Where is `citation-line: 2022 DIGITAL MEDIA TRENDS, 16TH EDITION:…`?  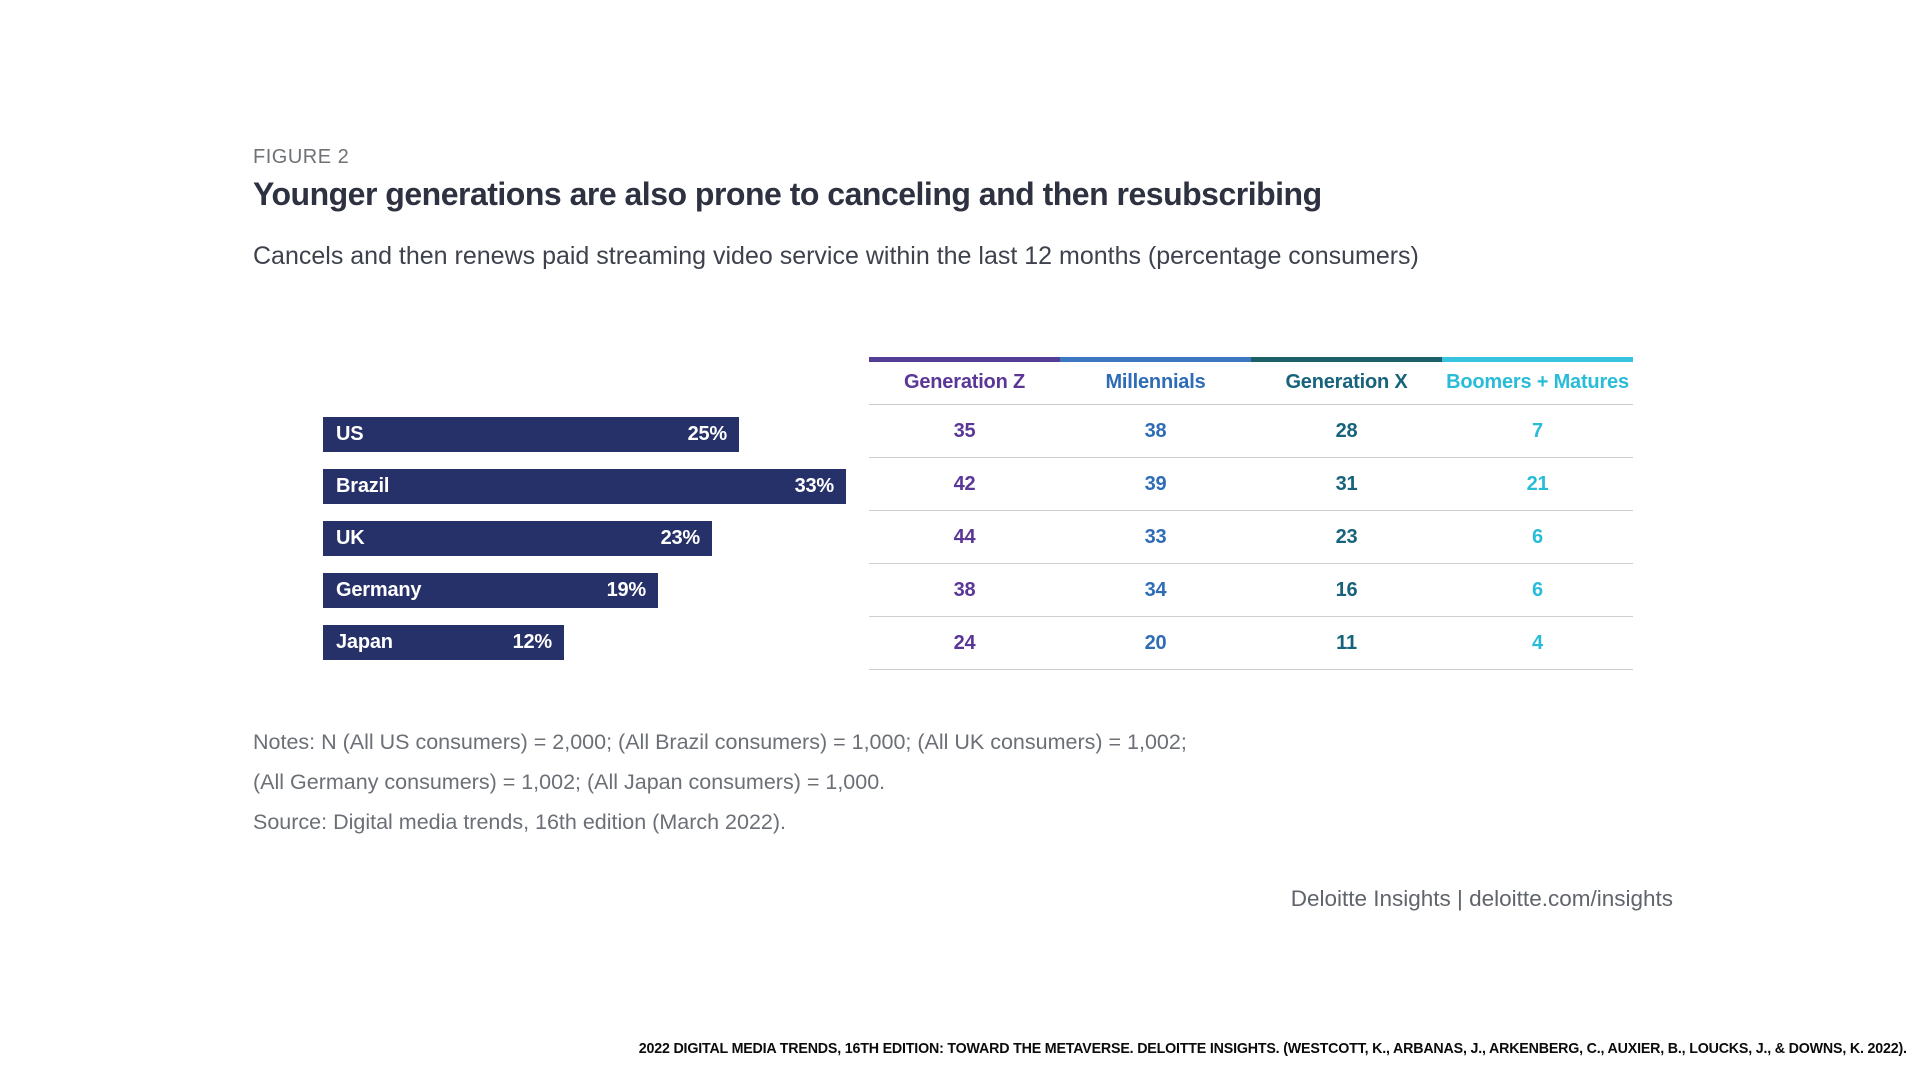
citation-line: 2022 DIGITAL MEDIA TRENDS, 16TH EDITION:… is located at coordinates (1272, 1048).